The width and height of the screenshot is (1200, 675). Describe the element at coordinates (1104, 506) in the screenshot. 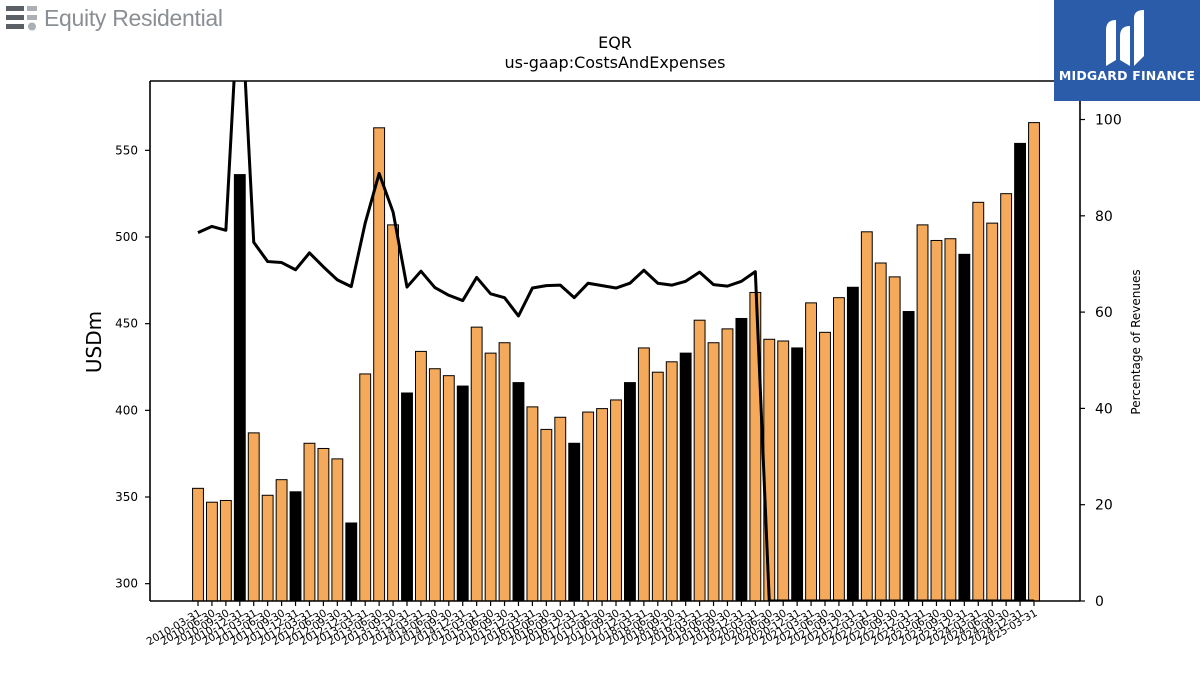

I see `y2-tick-label: 20` at that location.